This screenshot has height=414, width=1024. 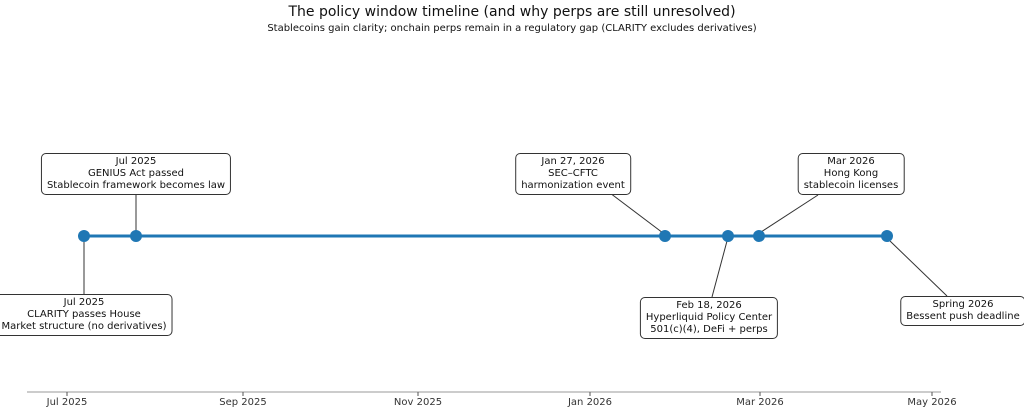 What do you see at coordinates (573, 161) in the screenshot?
I see `event-annotation-text: Jan 27, 2026` at bounding box center [573, 161].